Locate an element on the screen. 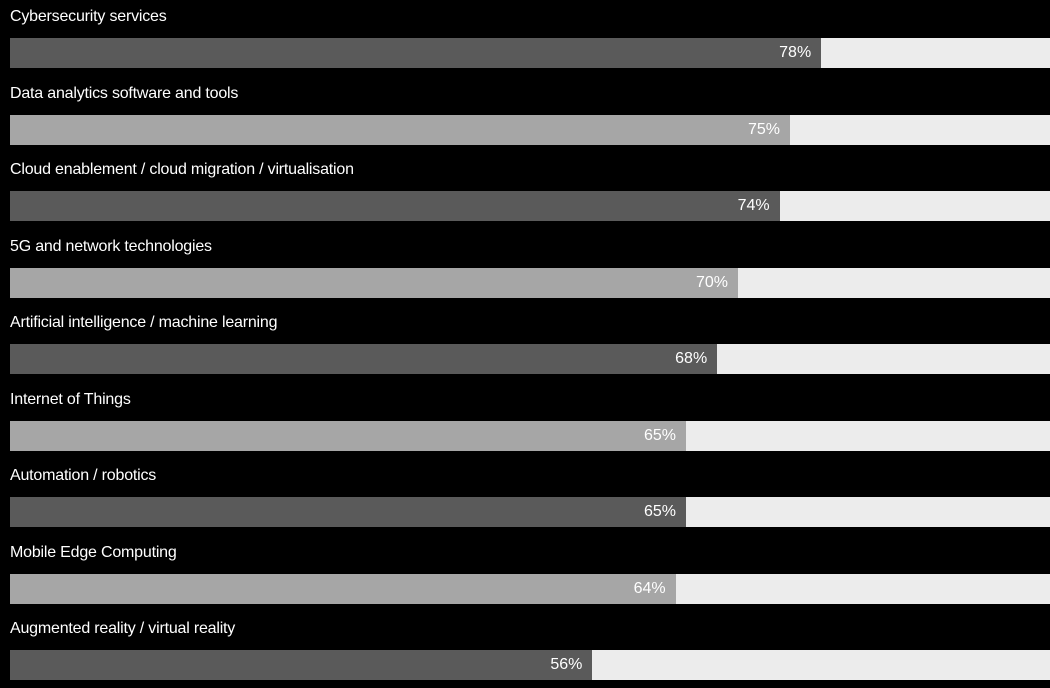 The width and height of the screenshot is (1050, 688). bar-track: 70% is located at coordinates (530, 282).